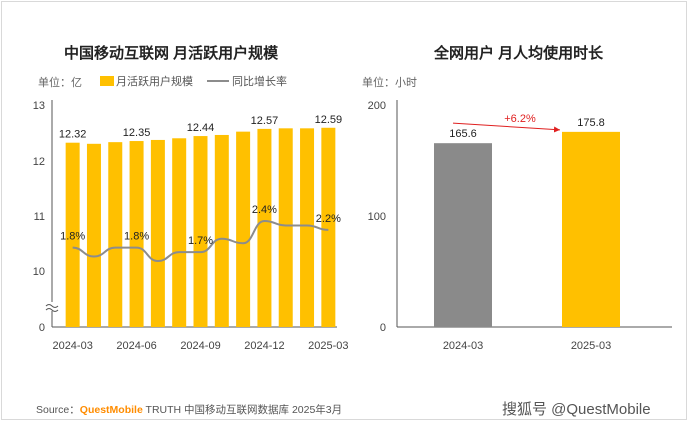 The image size is (690, 423). What do you see at coordinates (329, 120) in the screenshot?
I see `bar-value-label: 12.59` at bounding box center [329, 120].